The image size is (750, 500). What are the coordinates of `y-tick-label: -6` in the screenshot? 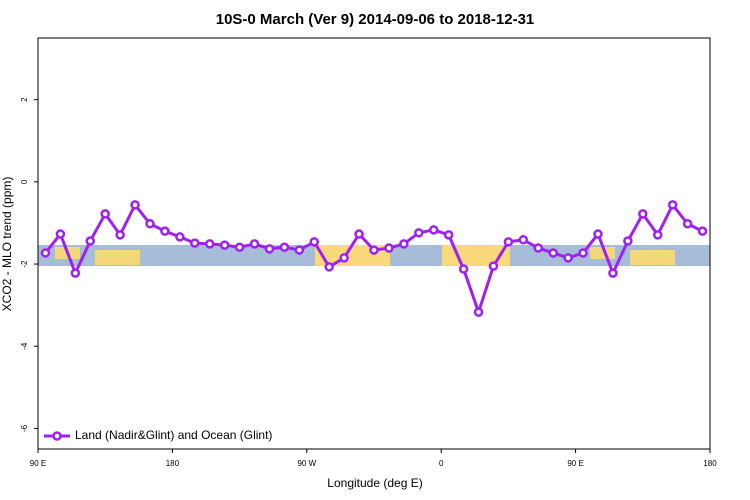 It's located at (24, 428).